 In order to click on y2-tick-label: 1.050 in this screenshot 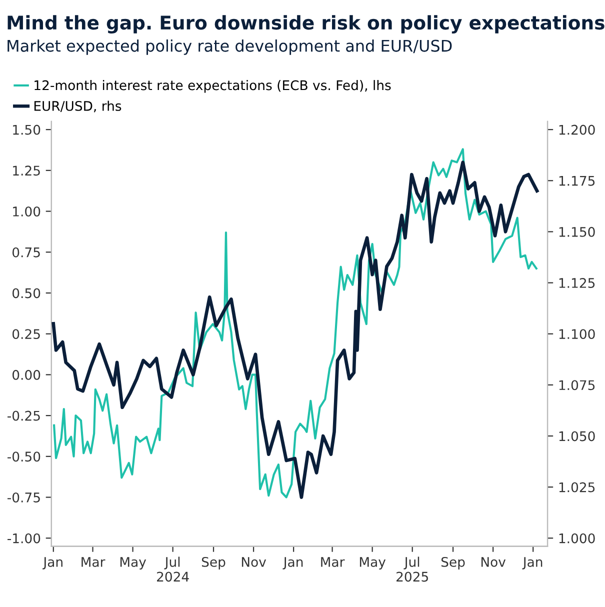, I will do `click(577, 436)`.